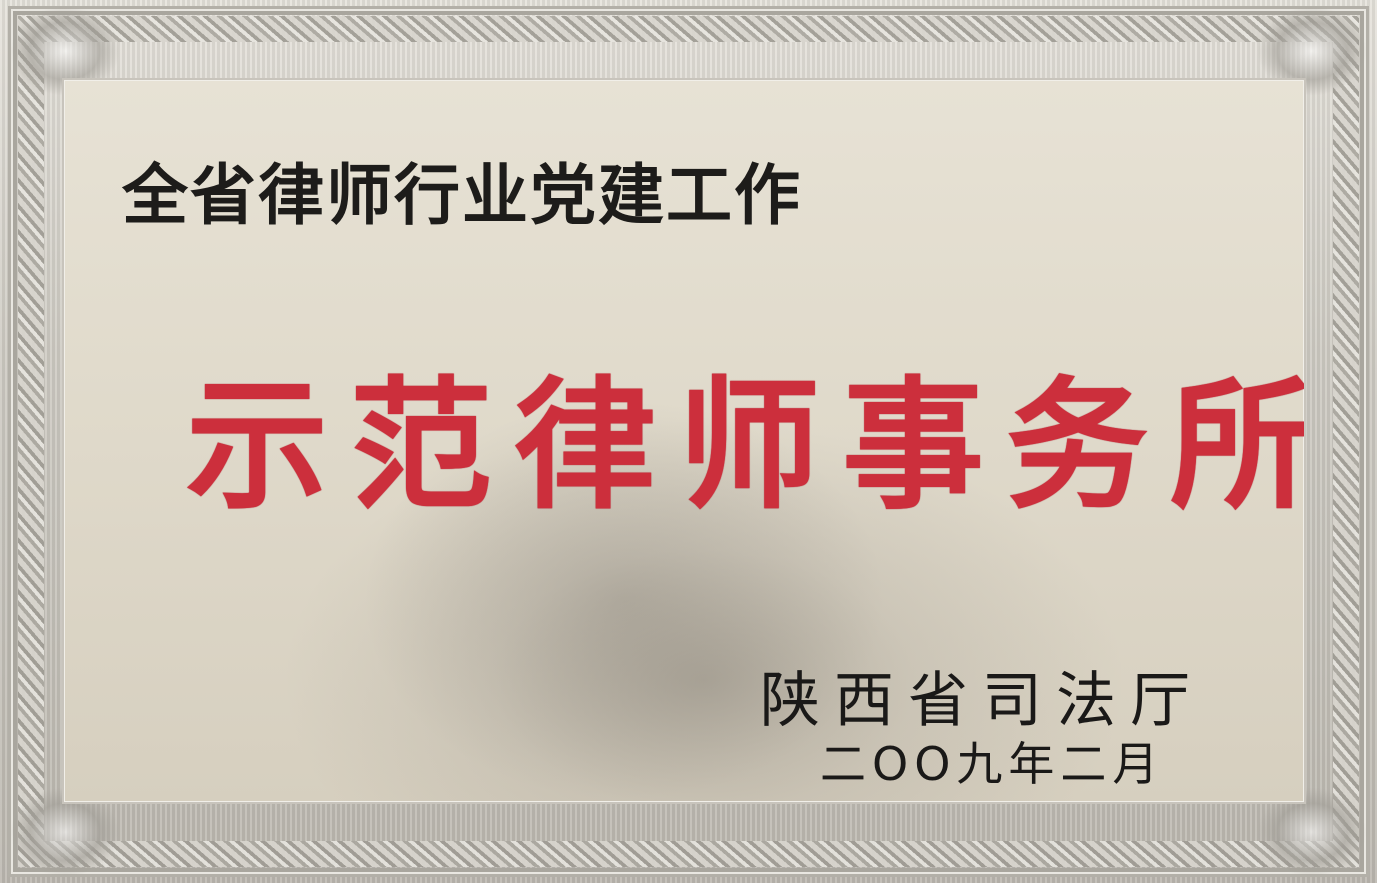 Image resolution: width=1377 pixels, height=883 pixels. What do you see at coordinates (982, 701) in the screenshot?
I see `issuer-name: 陕西省司法厅` at bounding box center [982, 701].